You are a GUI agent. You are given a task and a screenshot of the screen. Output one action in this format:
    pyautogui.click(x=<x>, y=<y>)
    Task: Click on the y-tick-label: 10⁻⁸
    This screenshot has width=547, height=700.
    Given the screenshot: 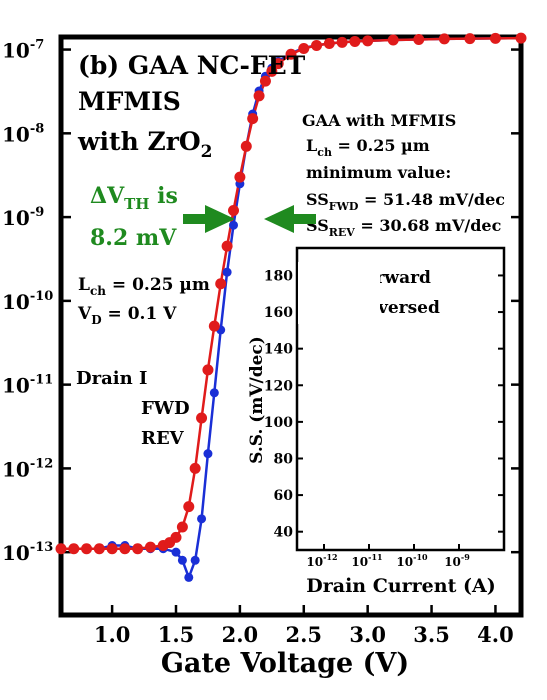 What is the action you would take?
    pyautogui.click(x=23, y=133)
    